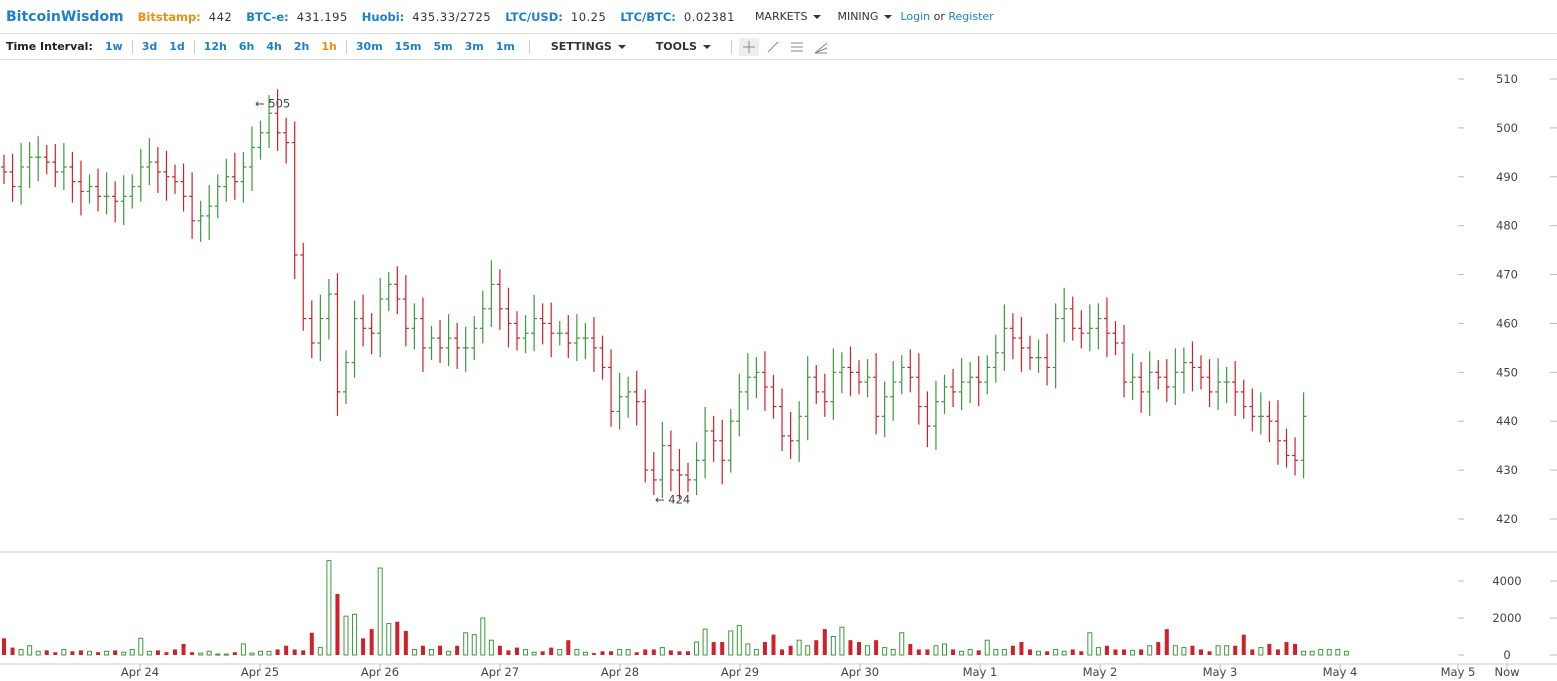  What do you see at coordinates (329, 46) in the screenshot?
I see `interval-1h: 1h` at bounding box center [329, 46].